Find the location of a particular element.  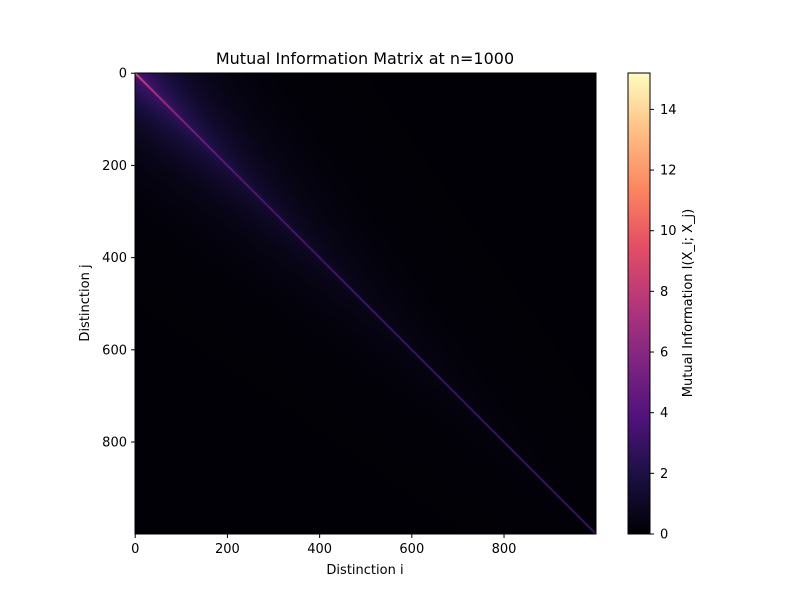

x-tick-label: 200 is located at coordinates (227, 549).